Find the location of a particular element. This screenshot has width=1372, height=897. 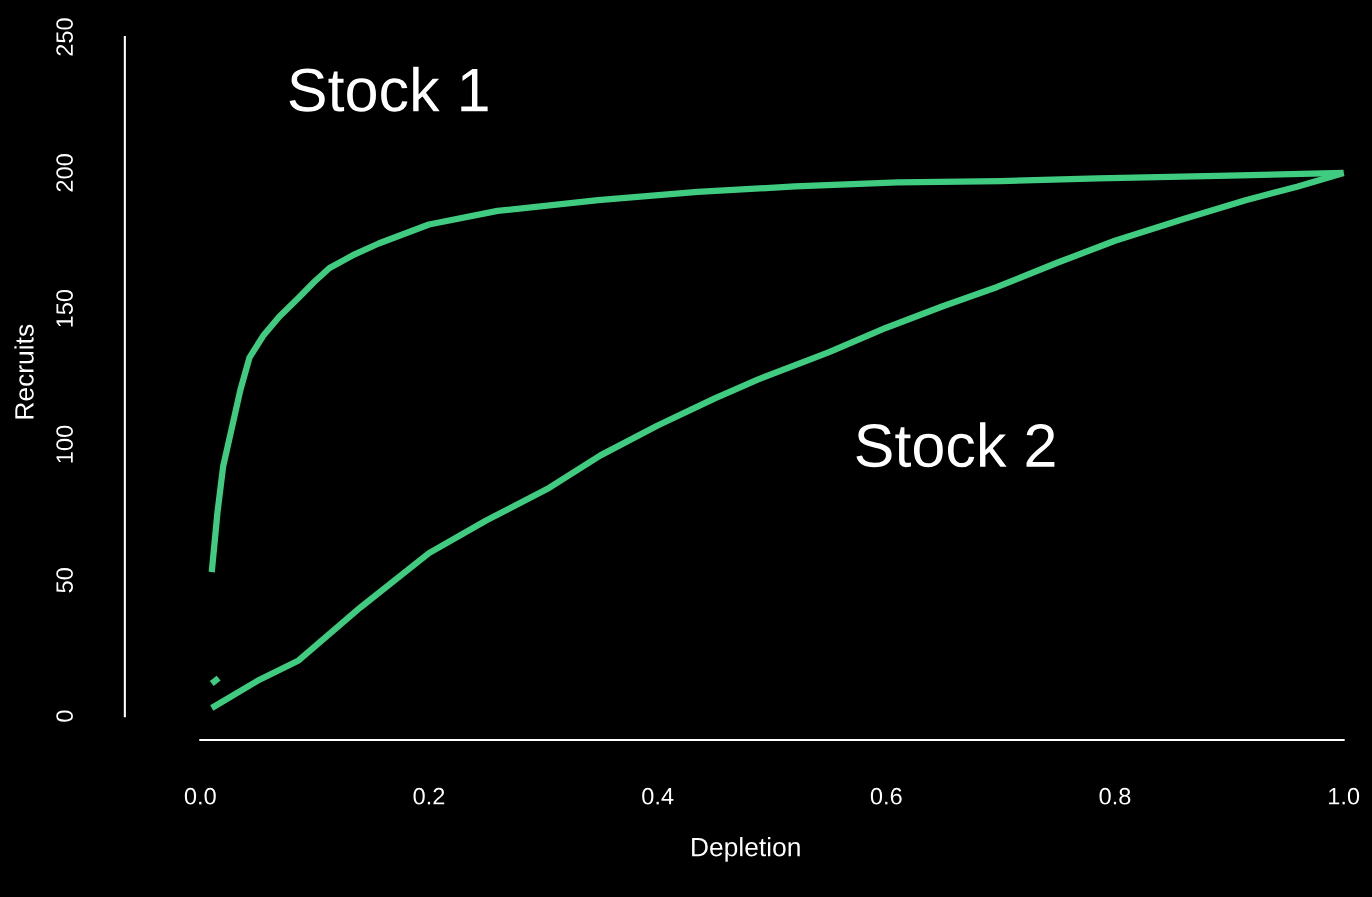

series-label: Stock 1 is located at coordinates (388, 89).